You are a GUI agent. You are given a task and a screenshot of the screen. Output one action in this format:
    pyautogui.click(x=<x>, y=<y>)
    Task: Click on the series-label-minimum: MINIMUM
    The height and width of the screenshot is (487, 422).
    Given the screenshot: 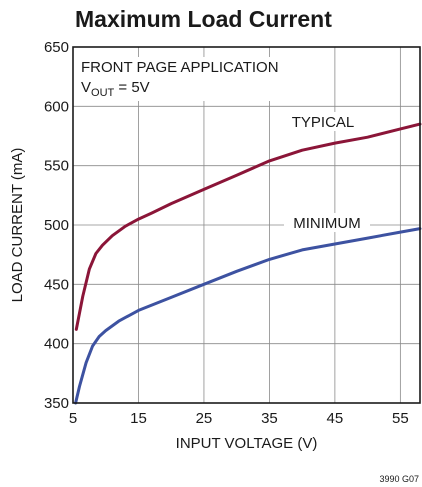 What is the action you would take?
    pyautogui.click(x=327, y=223)
    